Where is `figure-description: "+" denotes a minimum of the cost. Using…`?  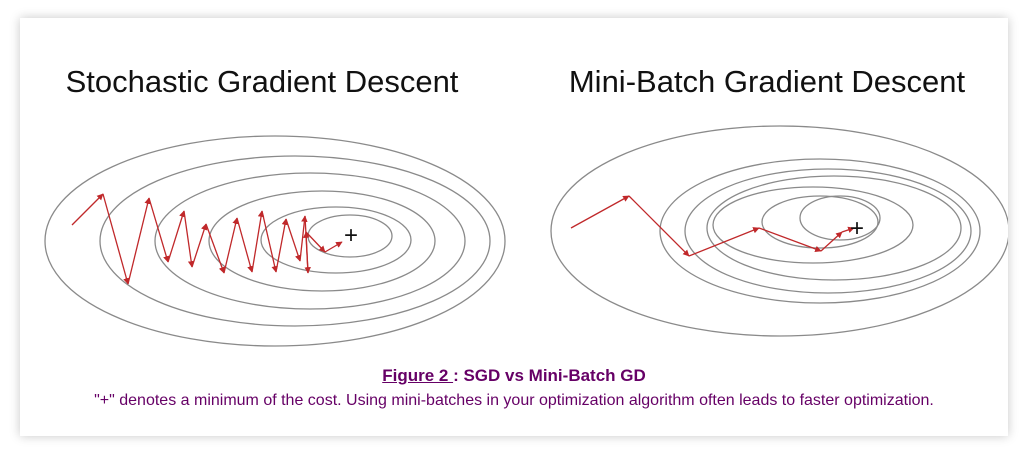 figure-description: "+" denotes a minimum of the cost. Using… is located at coordinates (514, 400).